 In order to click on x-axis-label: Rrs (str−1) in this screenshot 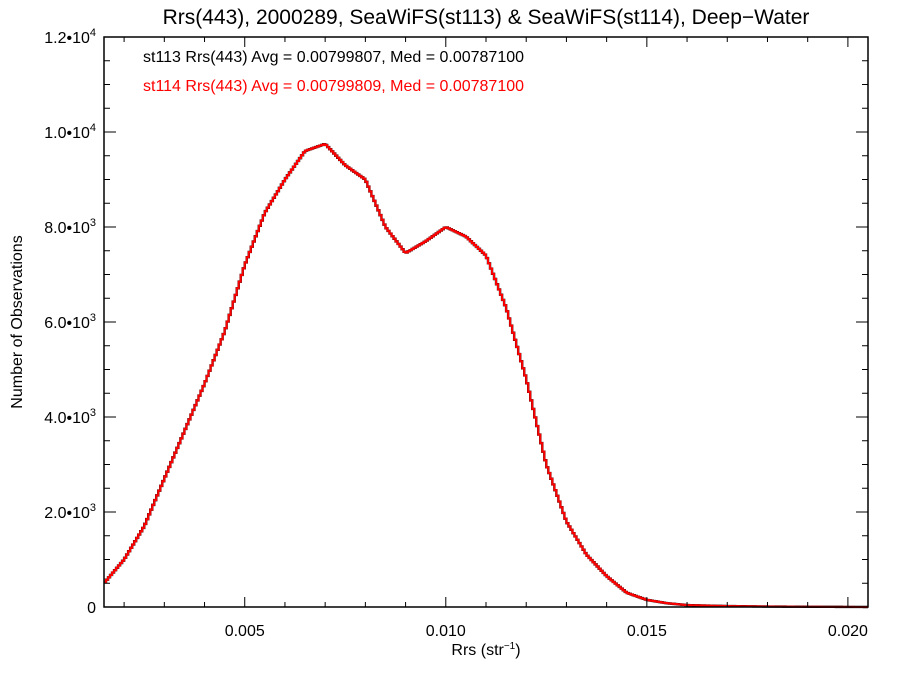, I will do `click(485, 650)`.